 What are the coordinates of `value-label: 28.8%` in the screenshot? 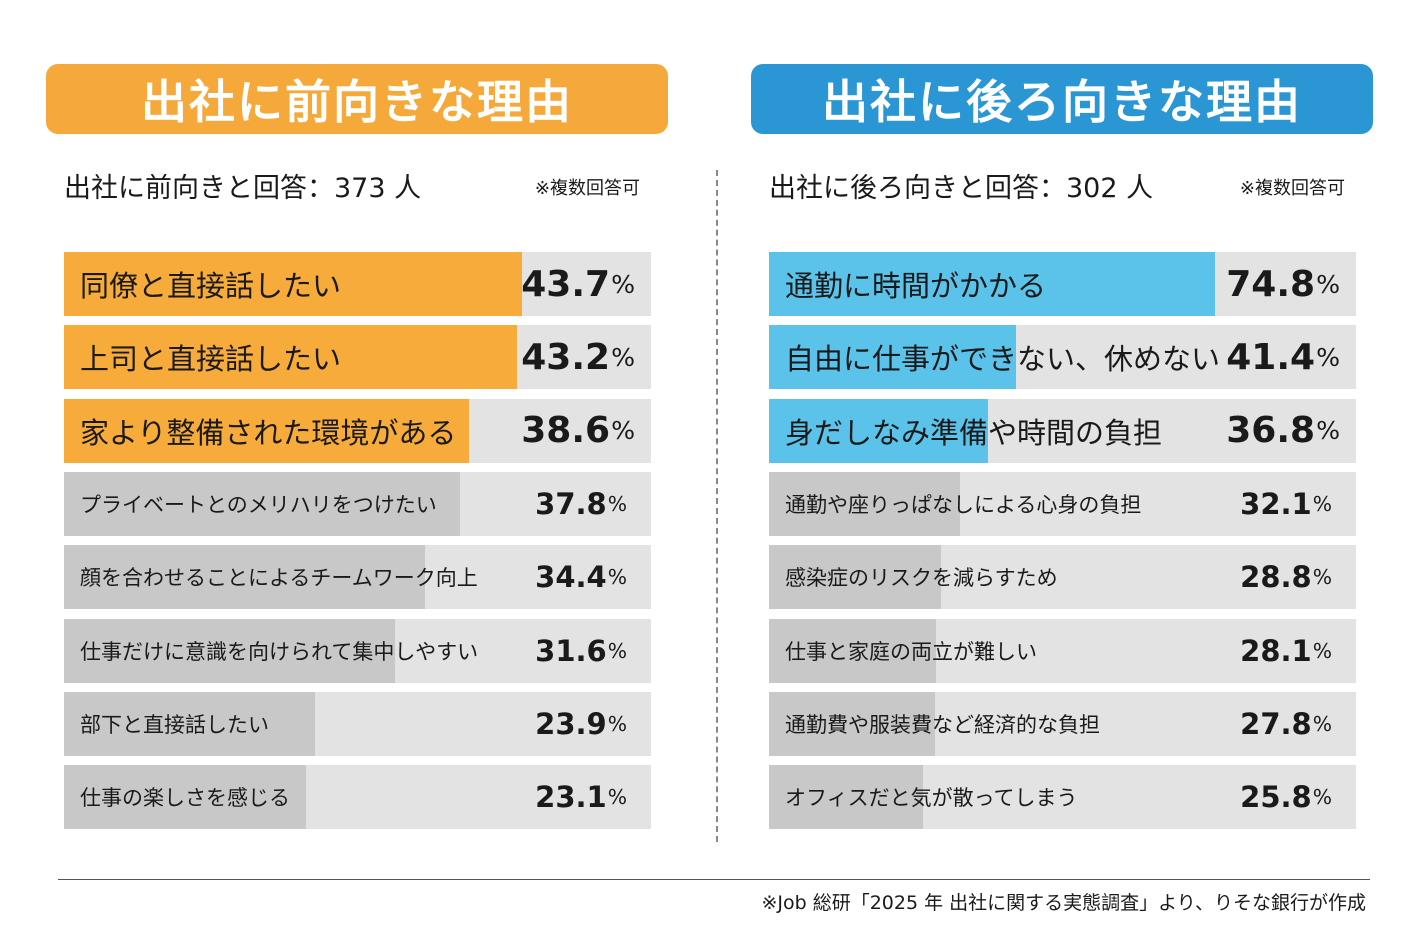 It's located at (1286, 577).